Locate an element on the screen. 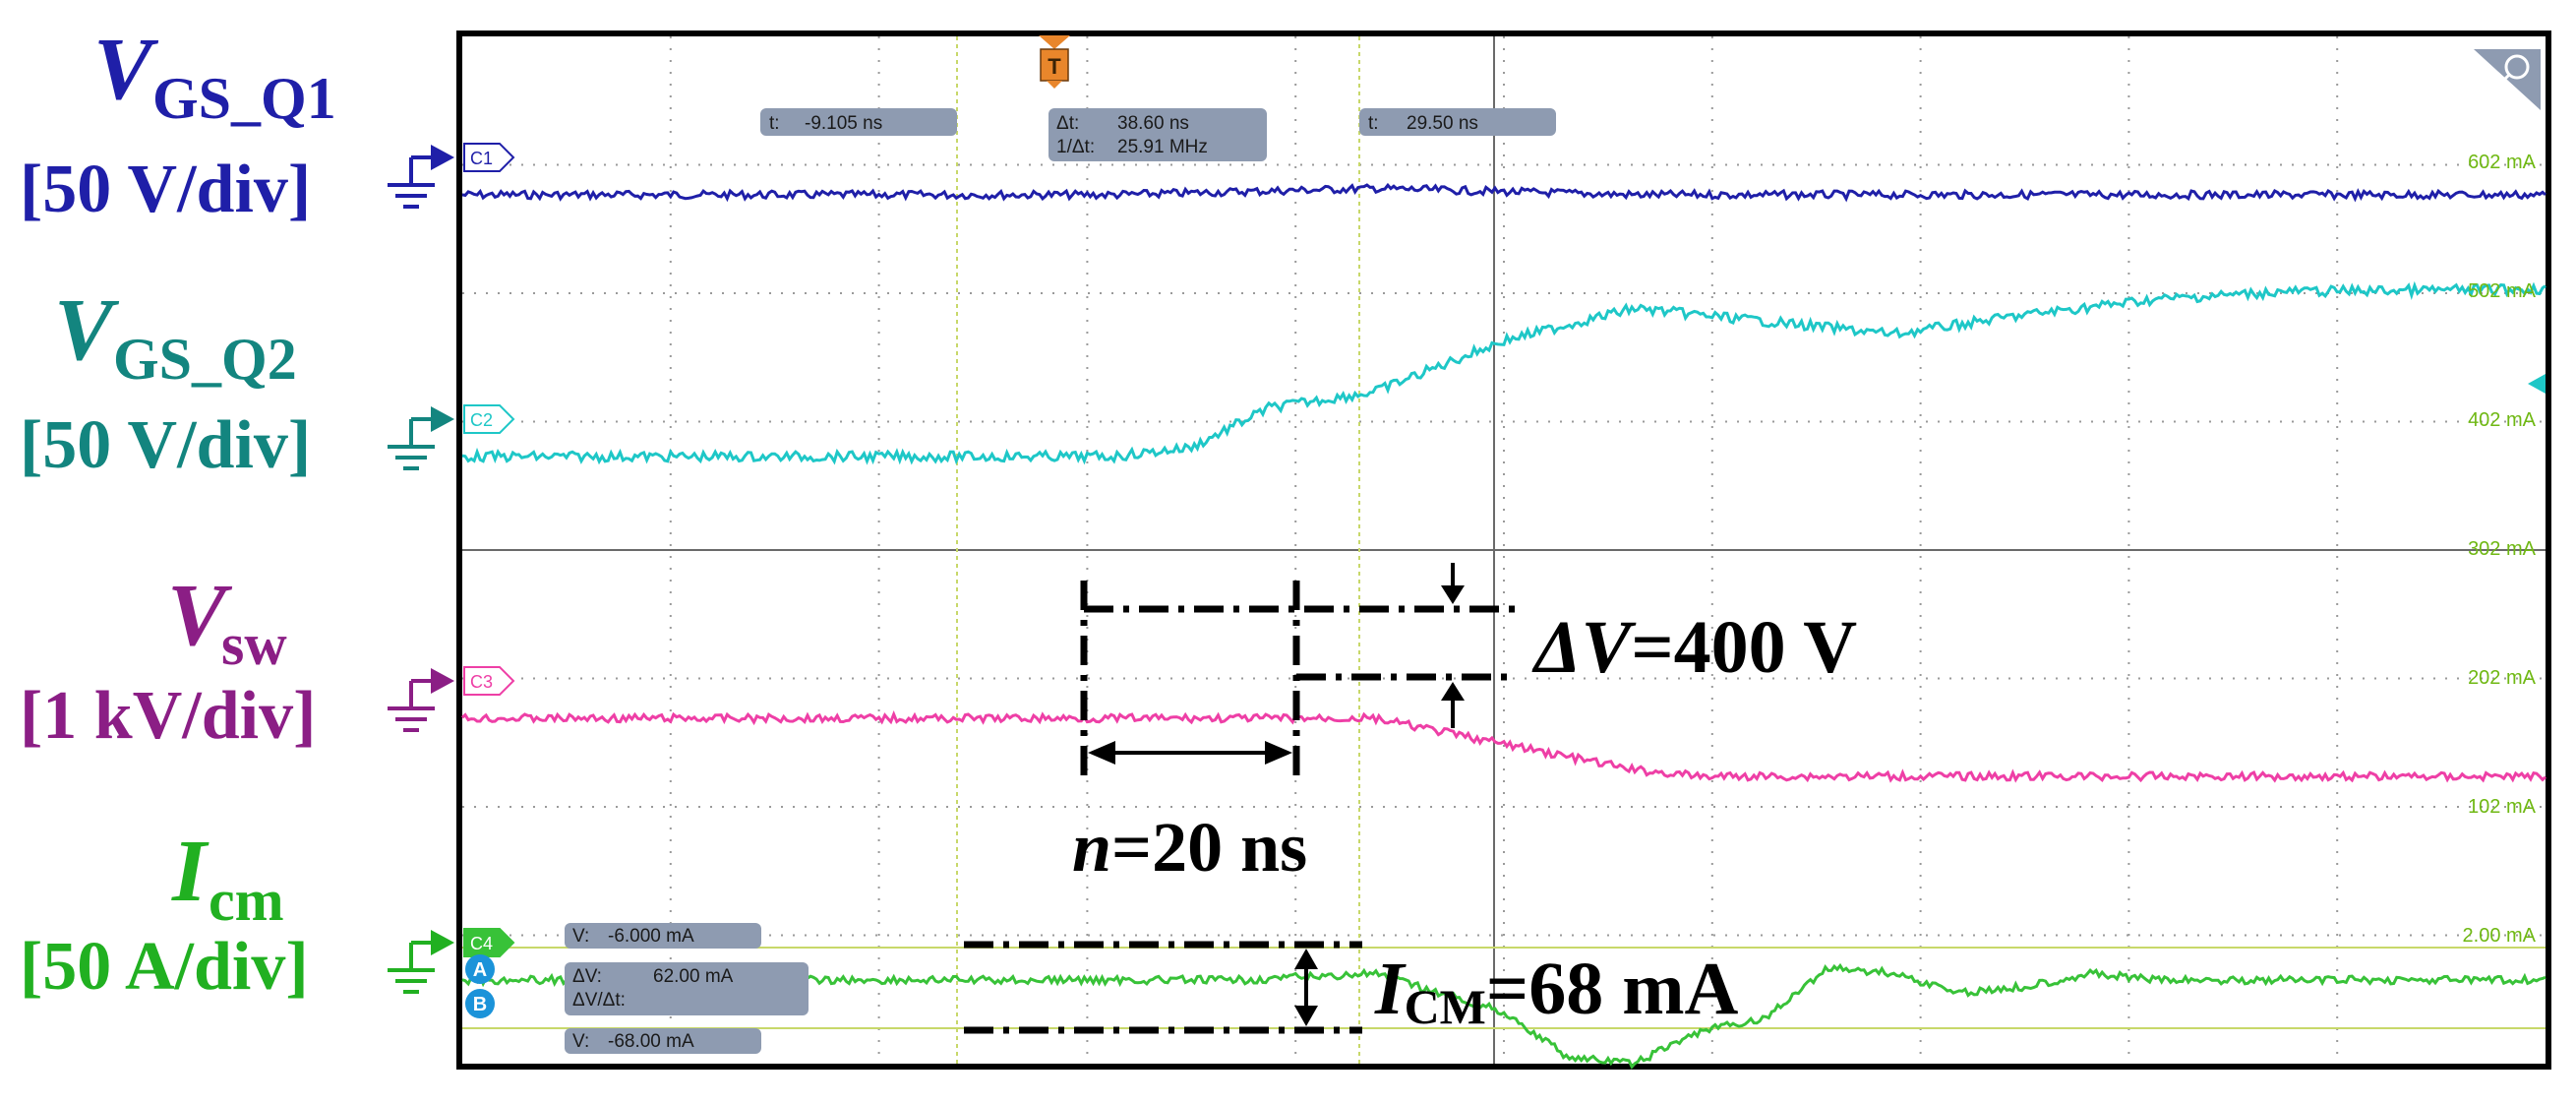 This screenshot has height=1104, width=2576. readout-dt: Δt: 38.60 ns 1/Δt: 25.91 MHz is located at coordinates (1157, 134).